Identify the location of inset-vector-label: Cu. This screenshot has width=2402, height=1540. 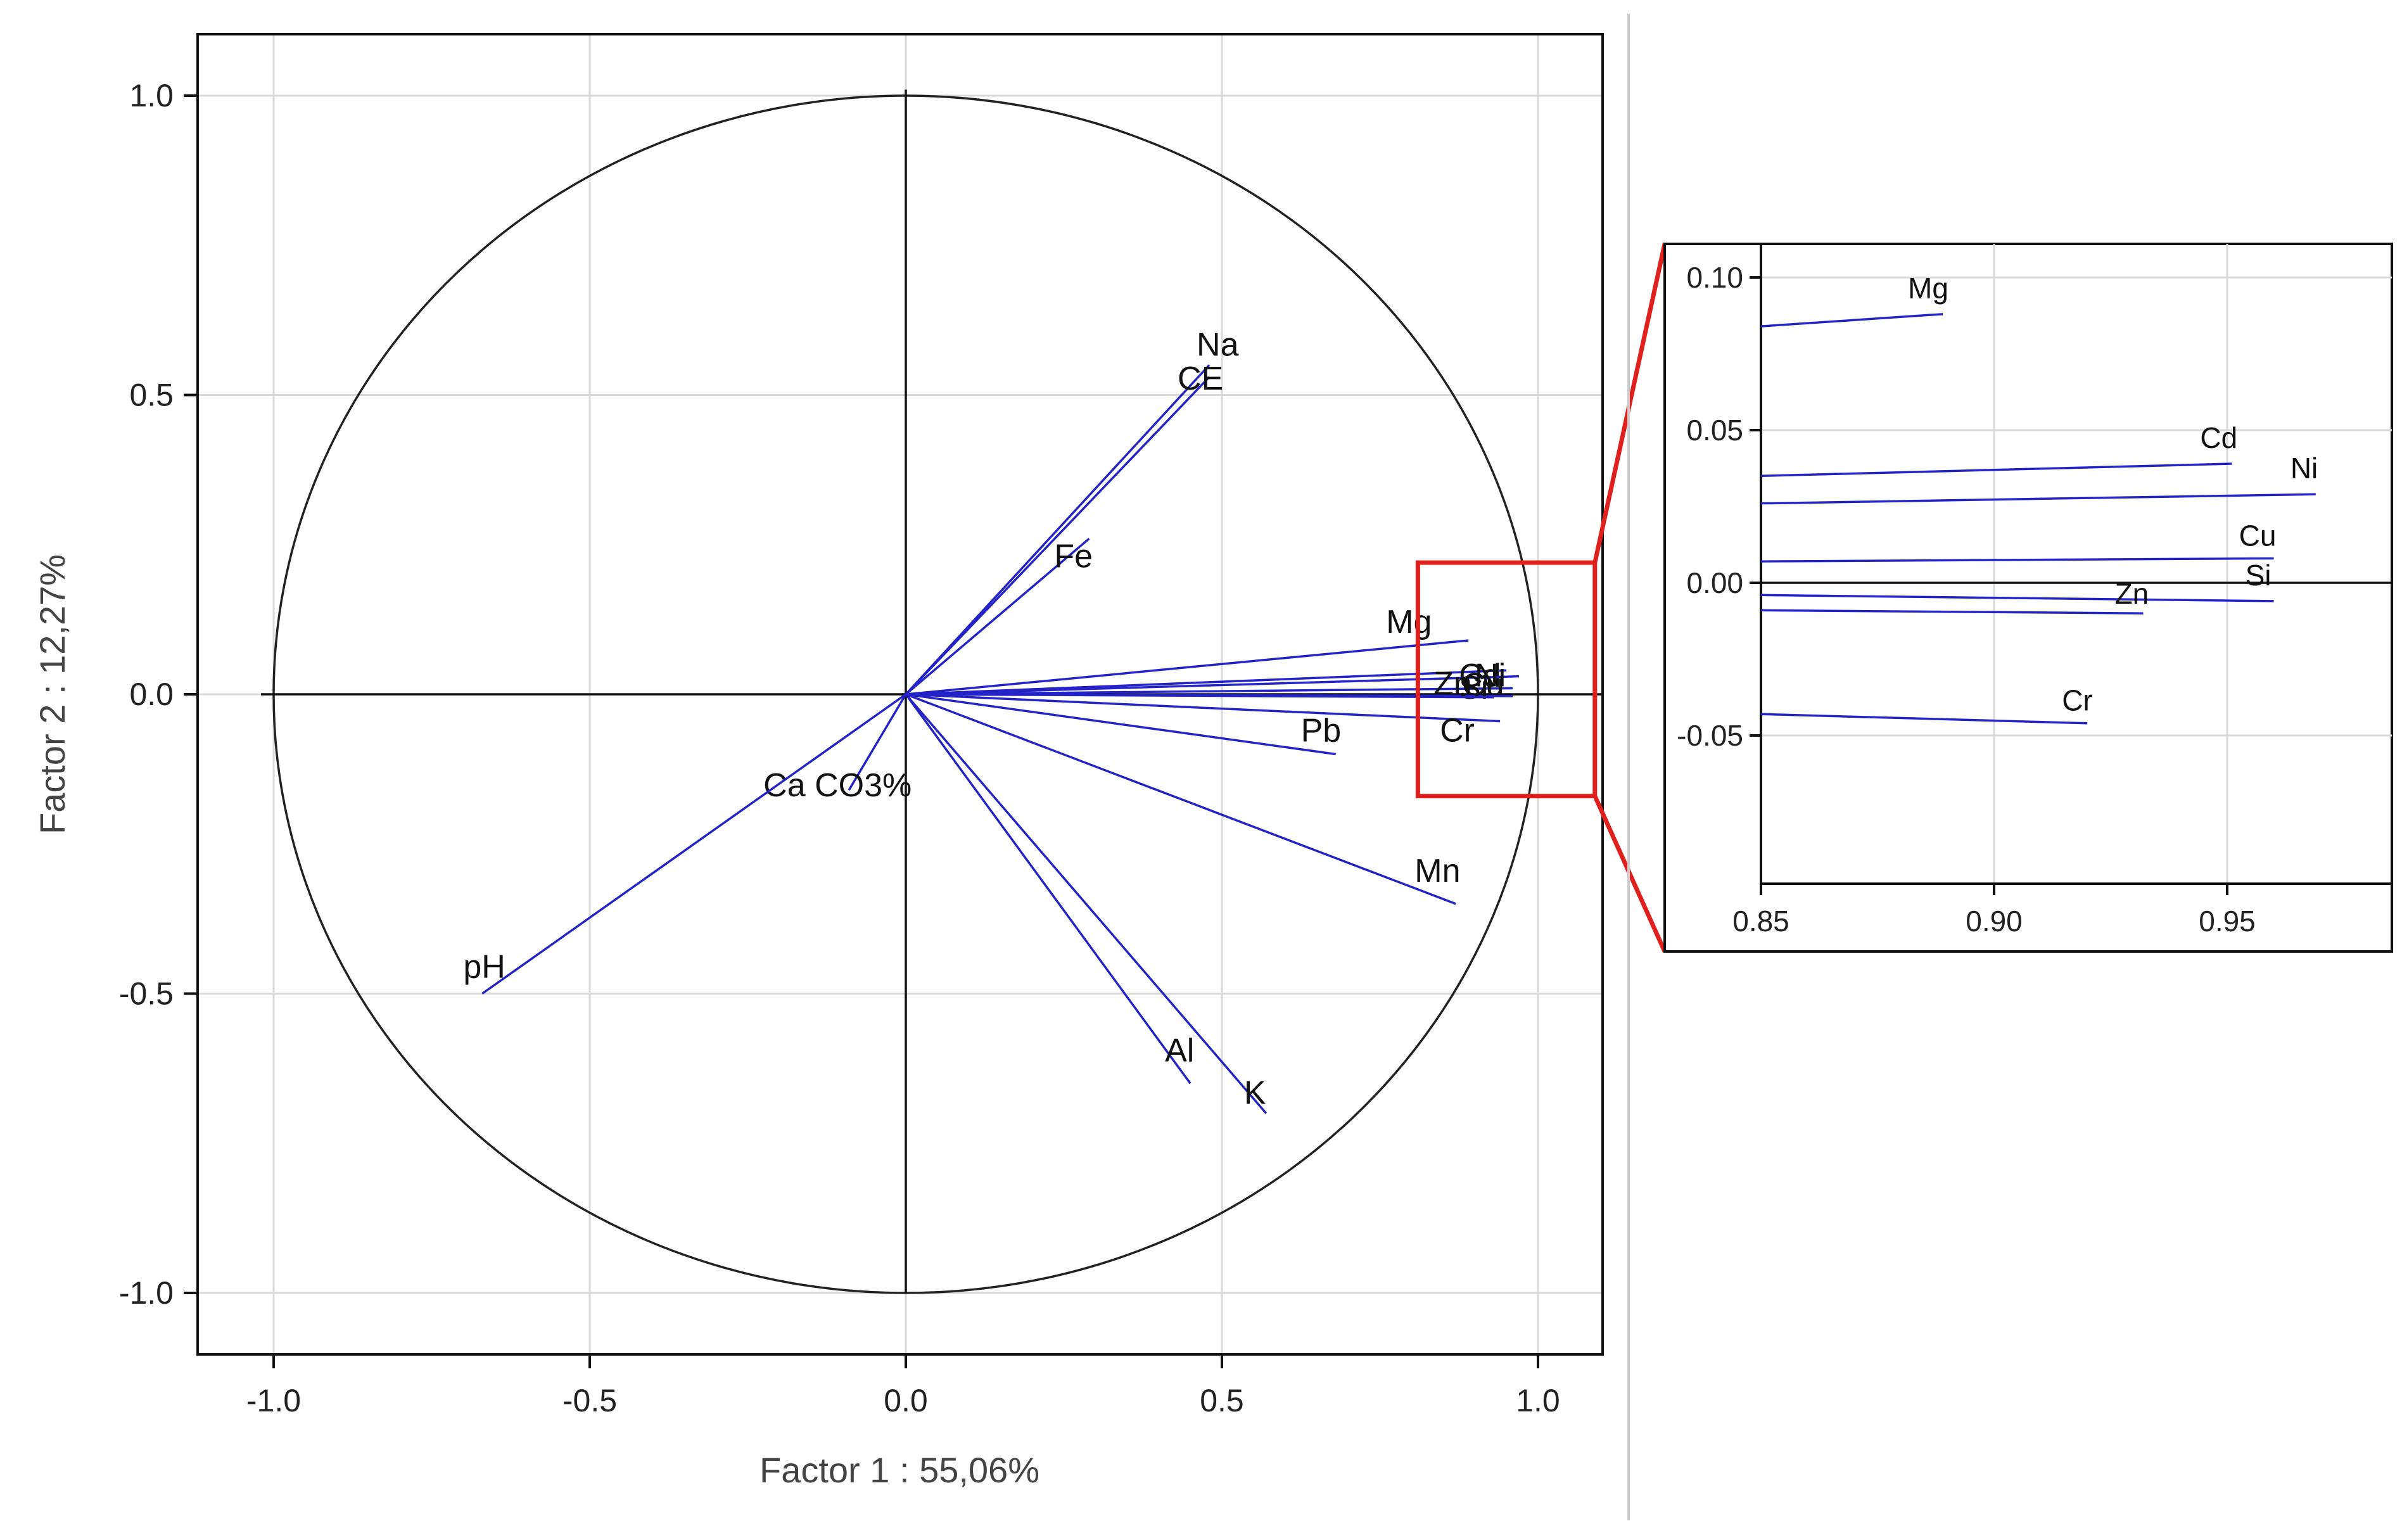
(2258, 535).